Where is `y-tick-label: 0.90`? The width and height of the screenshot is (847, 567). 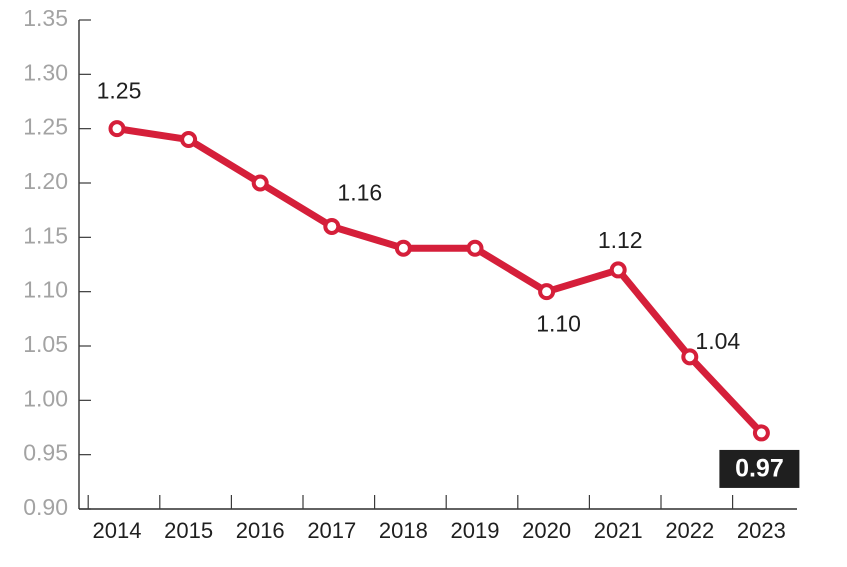 y-tick-label: 0.90 is located at coordinates (45, 507).